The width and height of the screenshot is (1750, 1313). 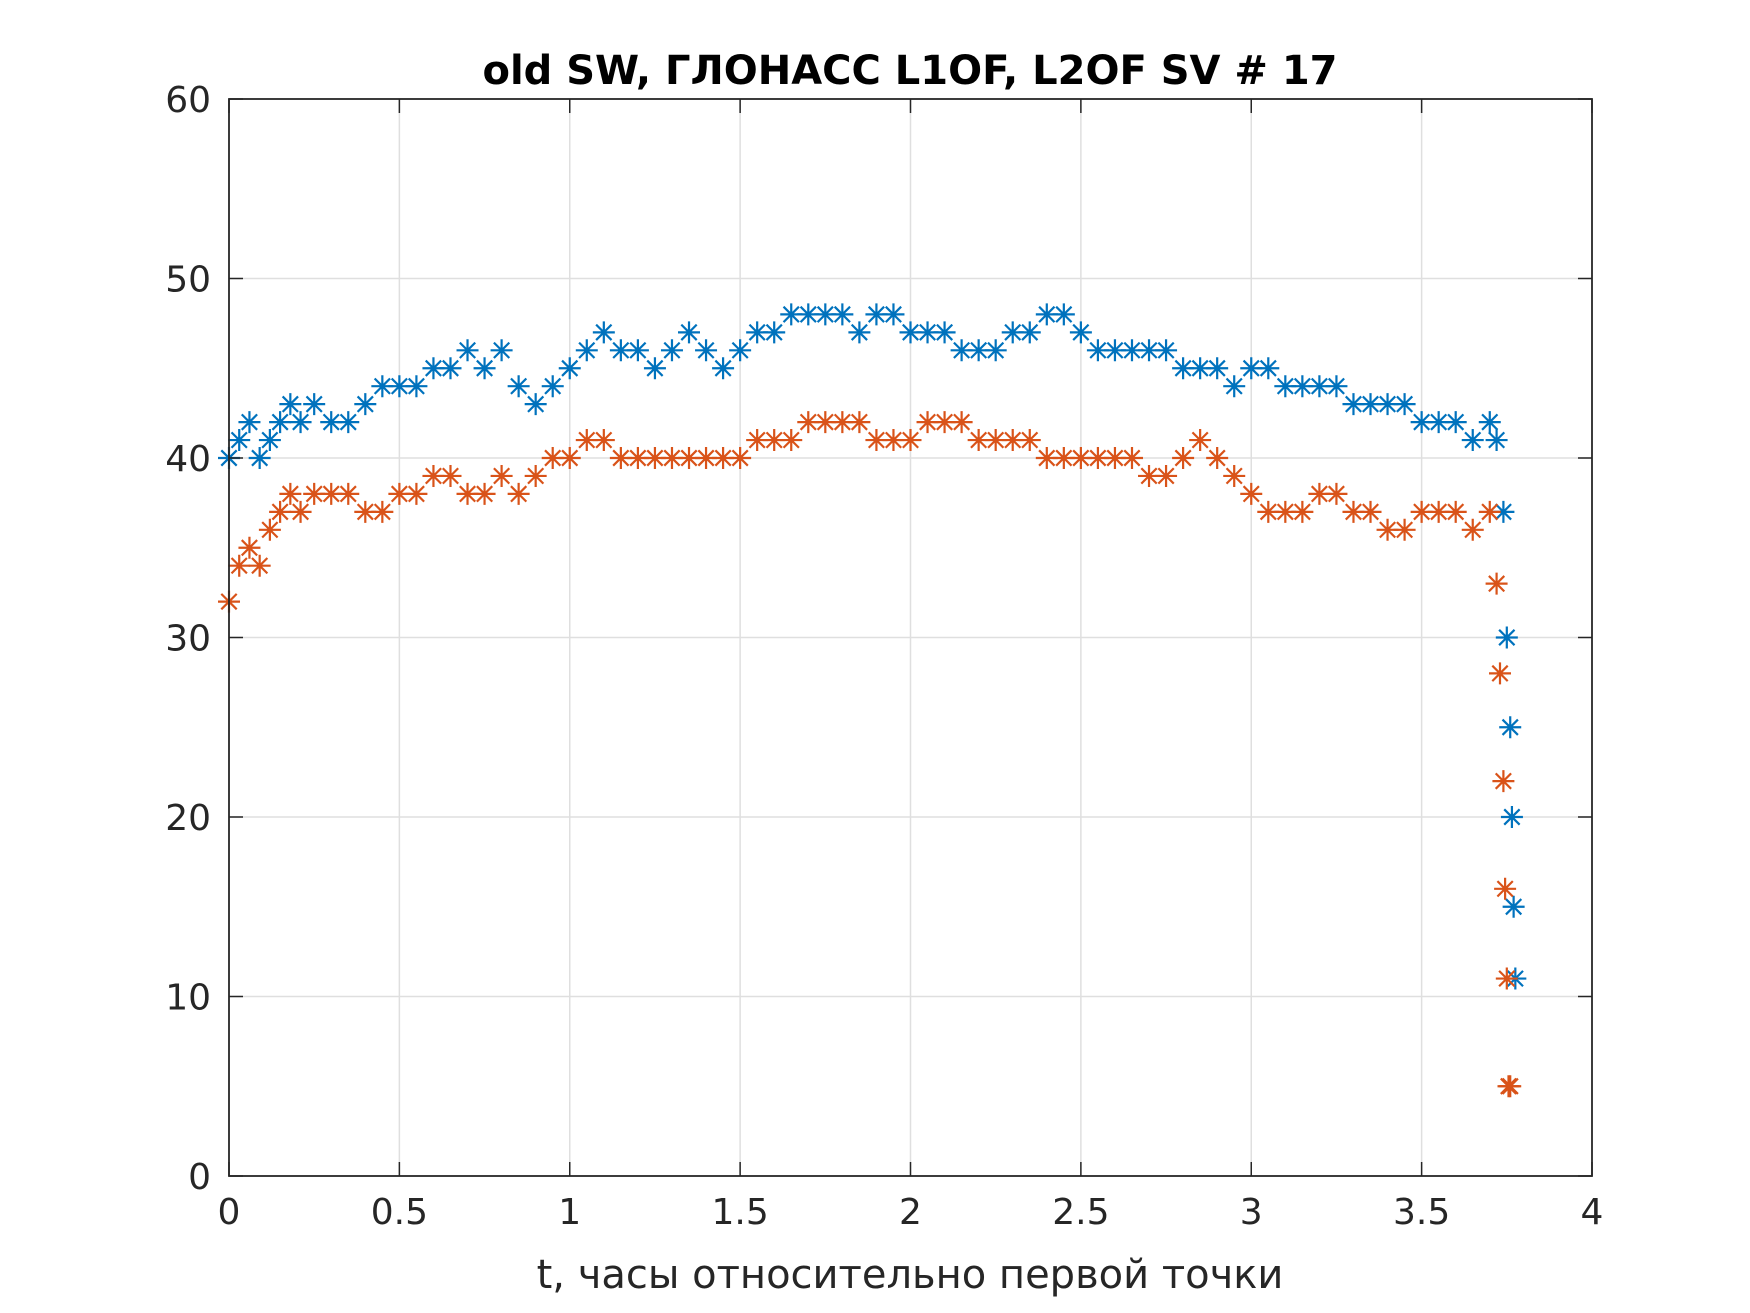 I want to click on y-tick-label: 30, so click(x=188, y=639).